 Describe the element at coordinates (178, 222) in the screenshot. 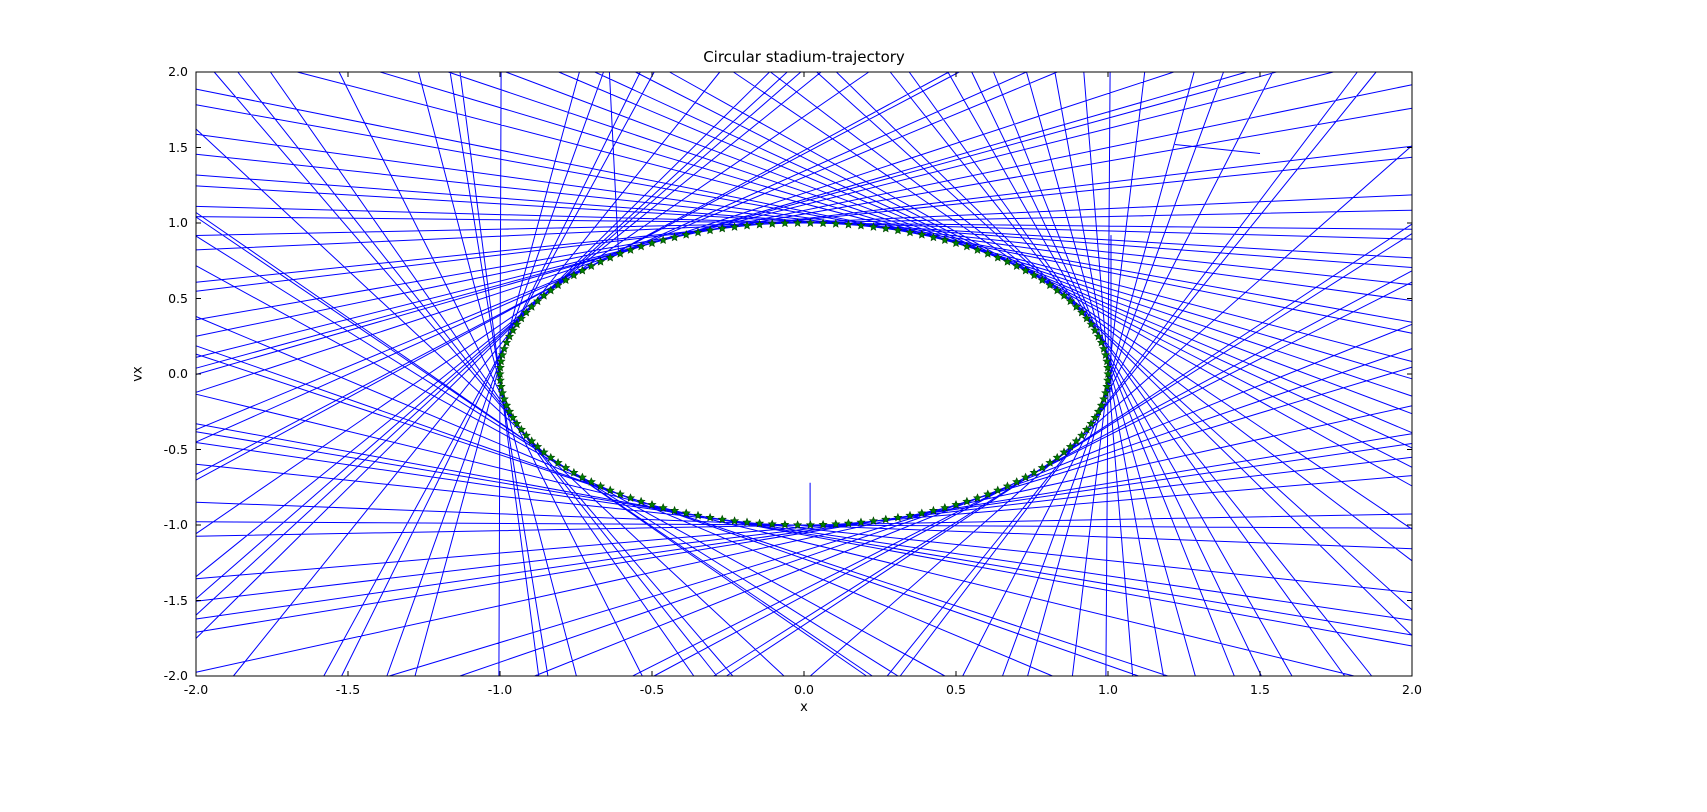

I see `y-tick-label: 1.0` at that location.